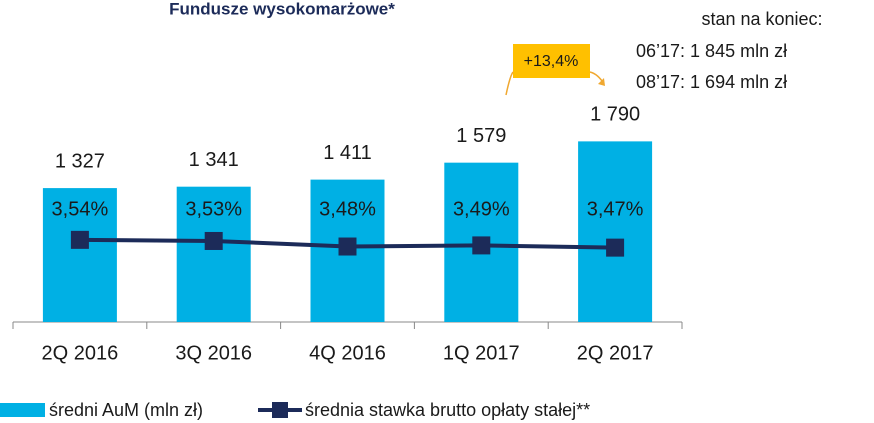 The width and height of the screenshot is (874, 423). What do you see at coordinates (126, 410) in the screenshot?
I see `legend-label: średni AuM (mln zł)` at bounding box center [126, 410].